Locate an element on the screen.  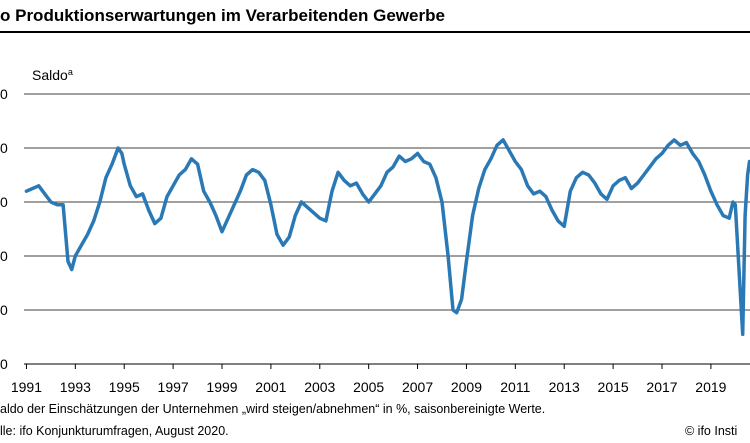
copyright-note: © ifo Insti is located at coordinates (711, 431).